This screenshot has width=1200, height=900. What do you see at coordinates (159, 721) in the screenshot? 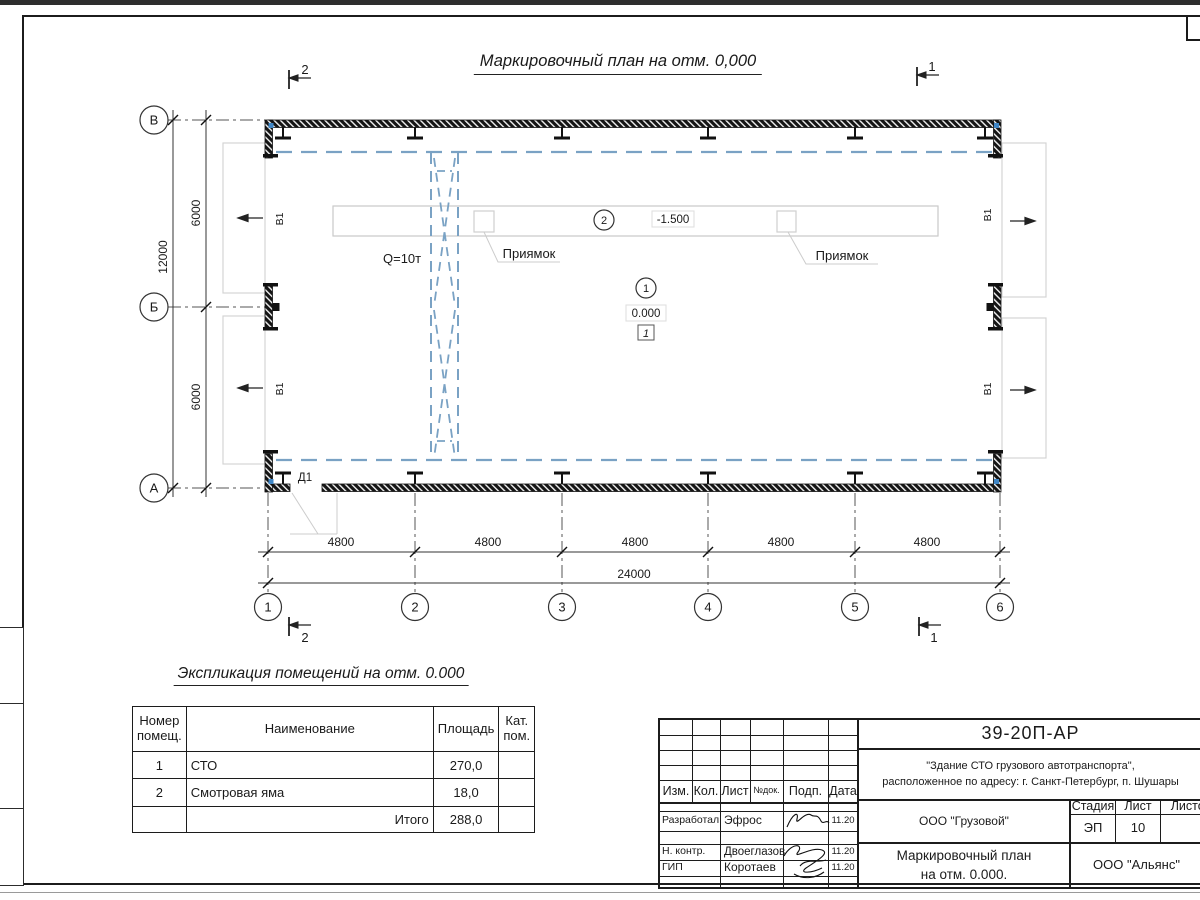
I see `col-header-number-l1: Номер` at bounding box center [159, 721].